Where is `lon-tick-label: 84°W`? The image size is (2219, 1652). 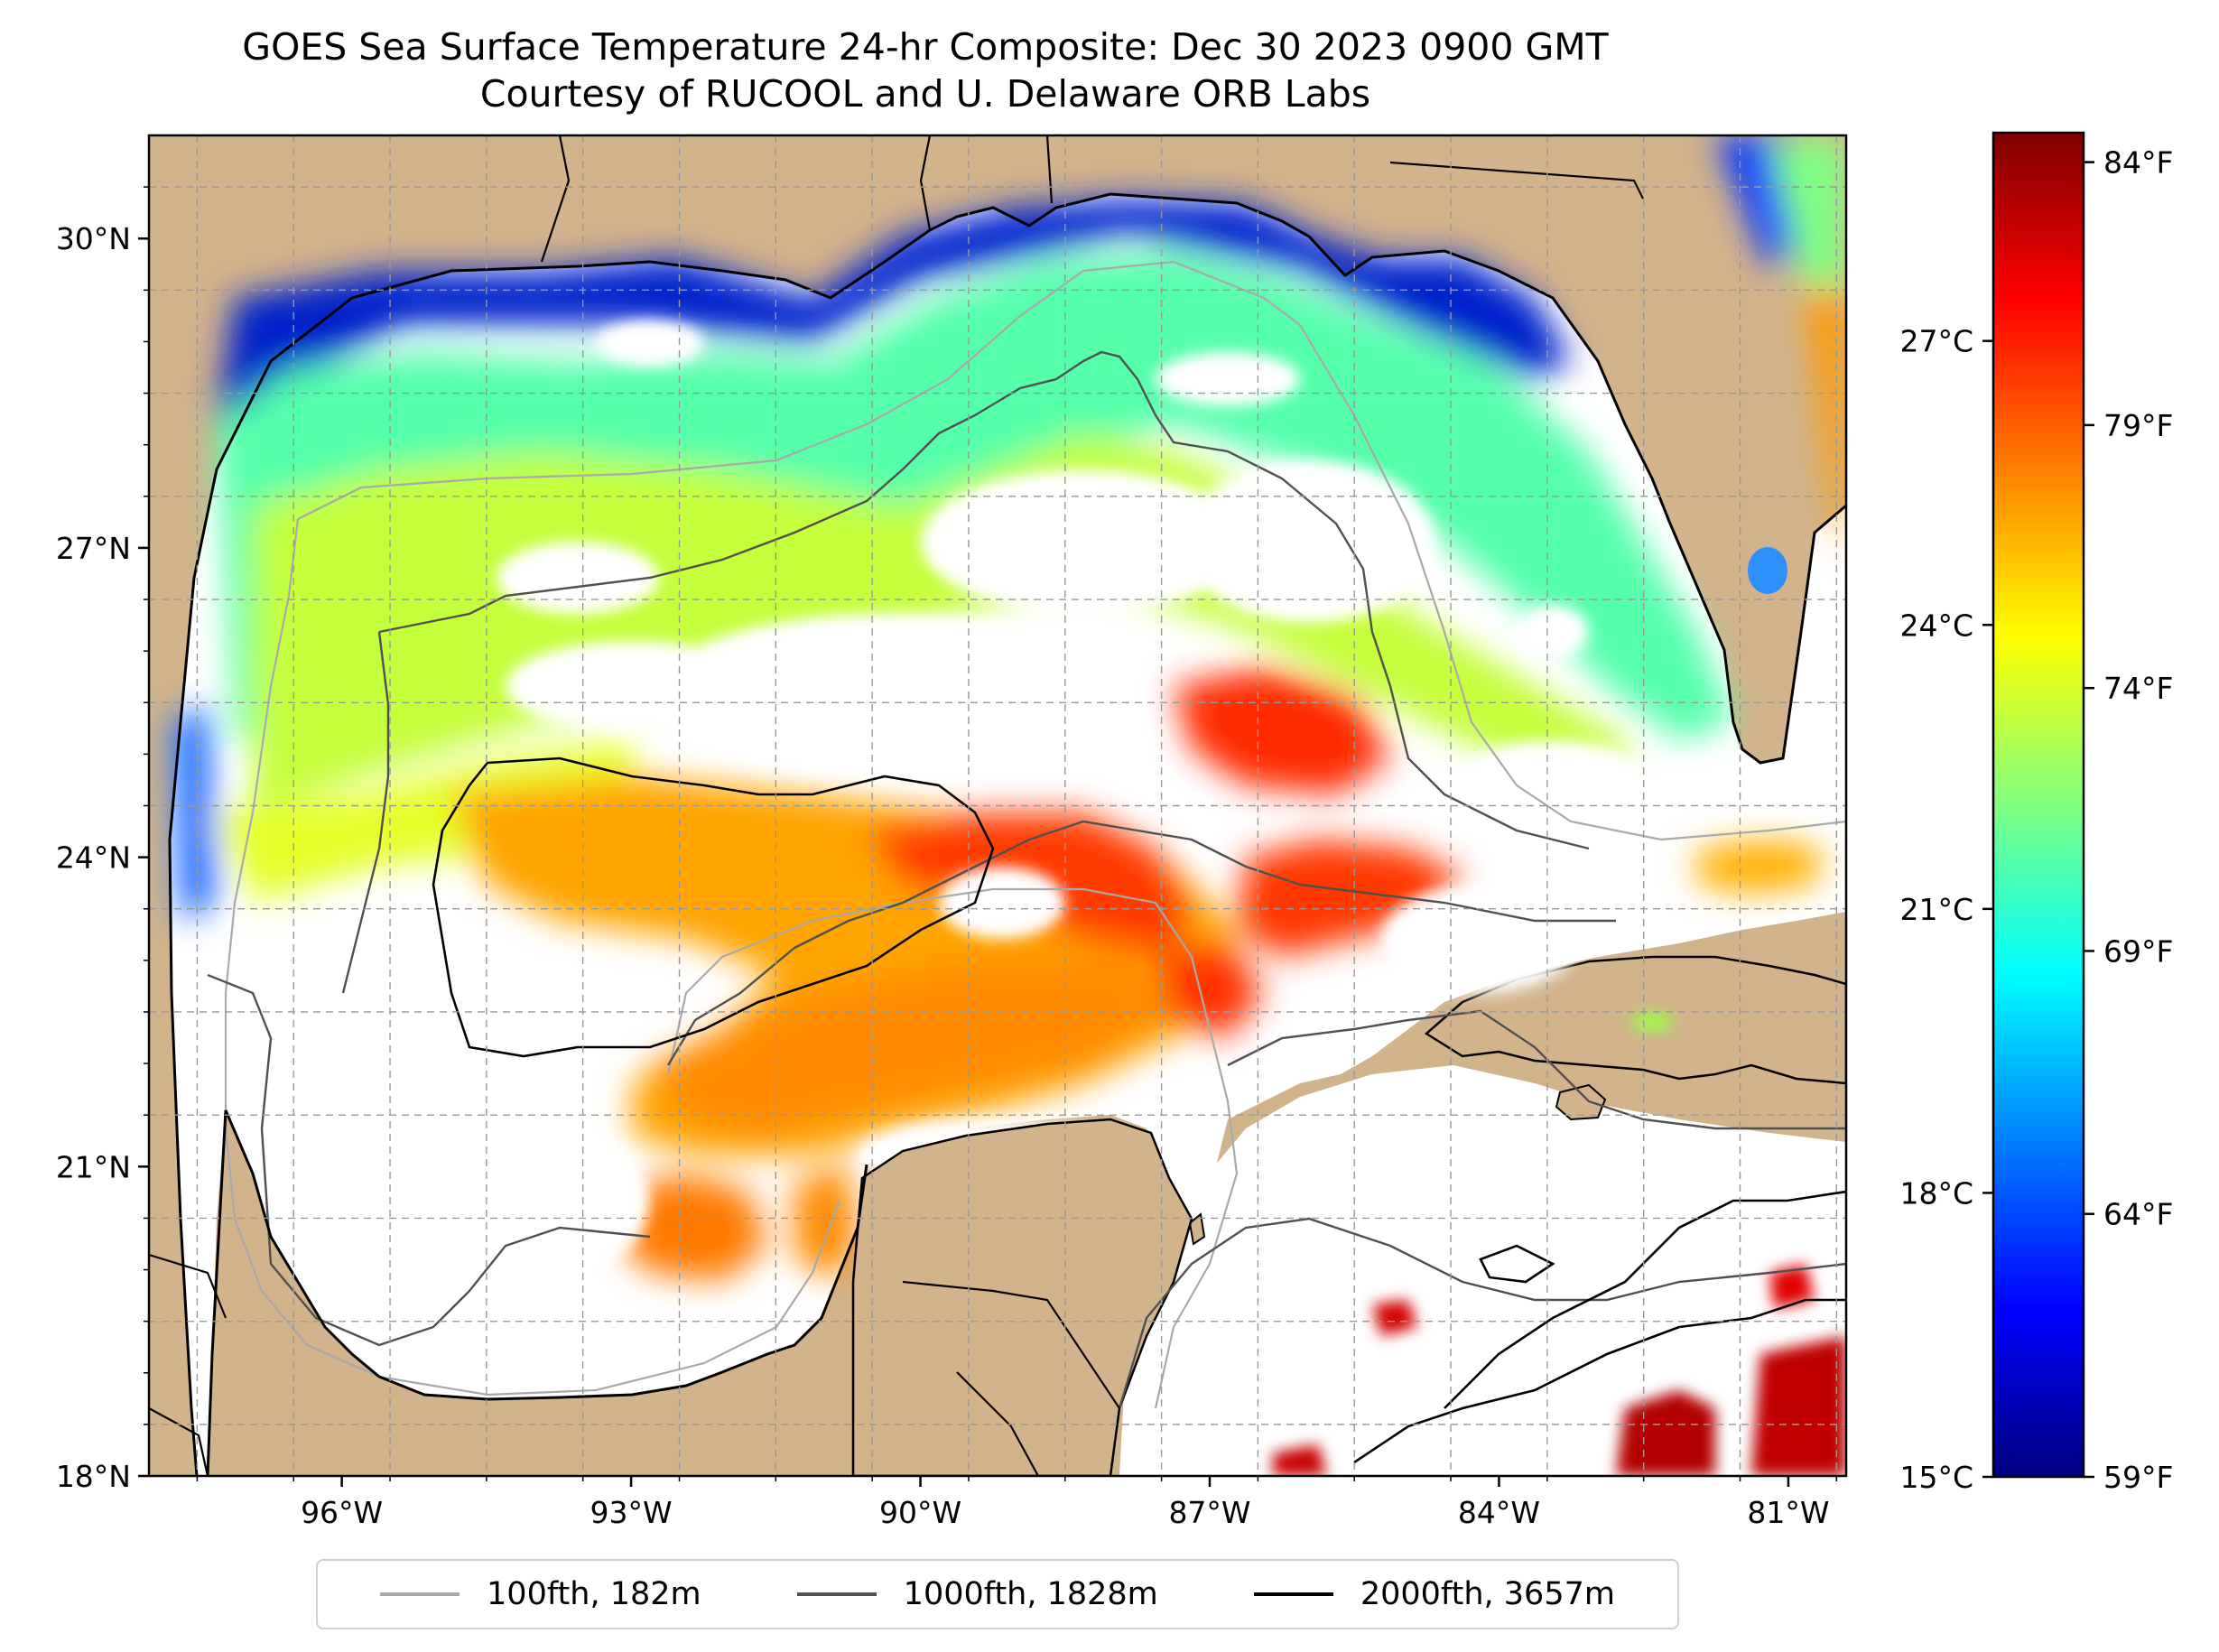
lon-tick-label: 84°W is located at coordinates (1499, 1512).